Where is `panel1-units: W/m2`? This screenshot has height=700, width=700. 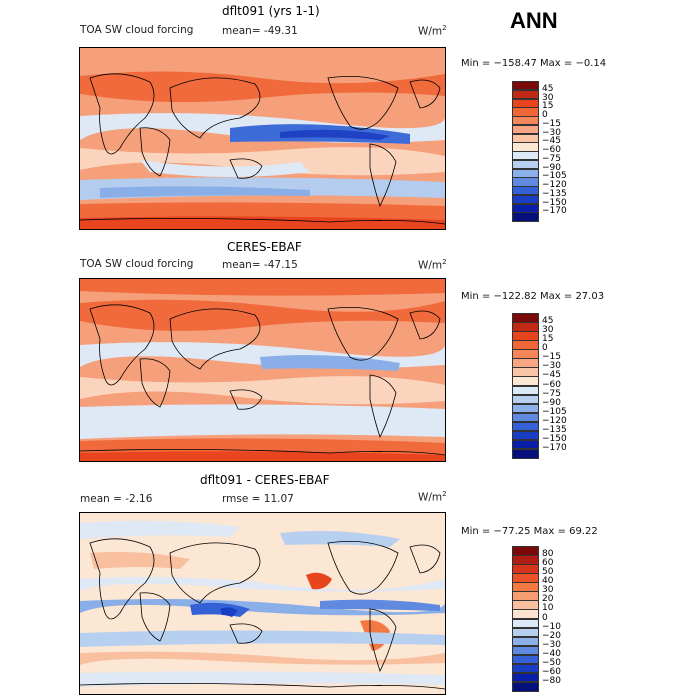
panel1-units: W/m2 is located at coordinates (432, 31).